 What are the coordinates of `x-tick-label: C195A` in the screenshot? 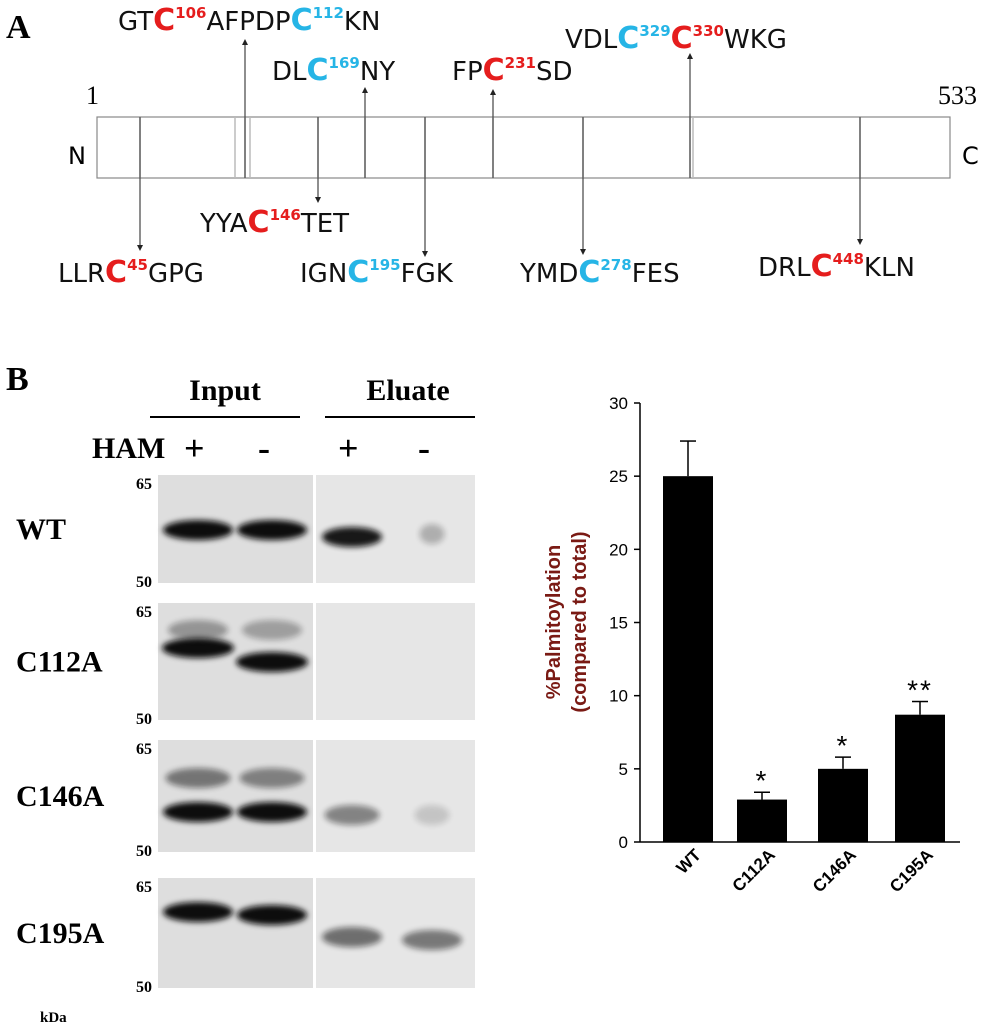 It's located at (911, 870).